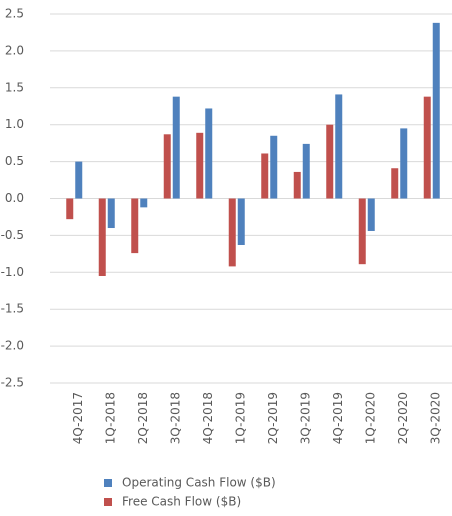 This screenshot has height=516, width=452. I want to click on x-tick-label: 1Q-2019, so click(240, 418).